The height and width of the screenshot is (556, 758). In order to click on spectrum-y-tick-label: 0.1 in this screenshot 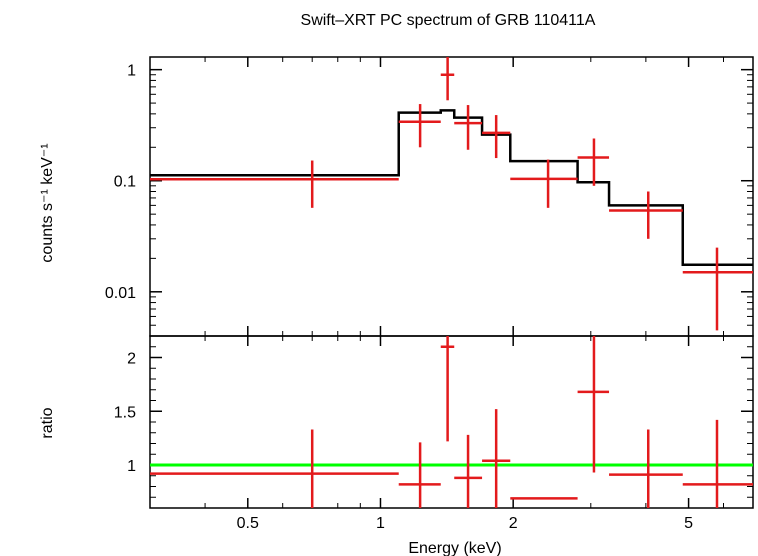, I will do `click(125, 182)`.